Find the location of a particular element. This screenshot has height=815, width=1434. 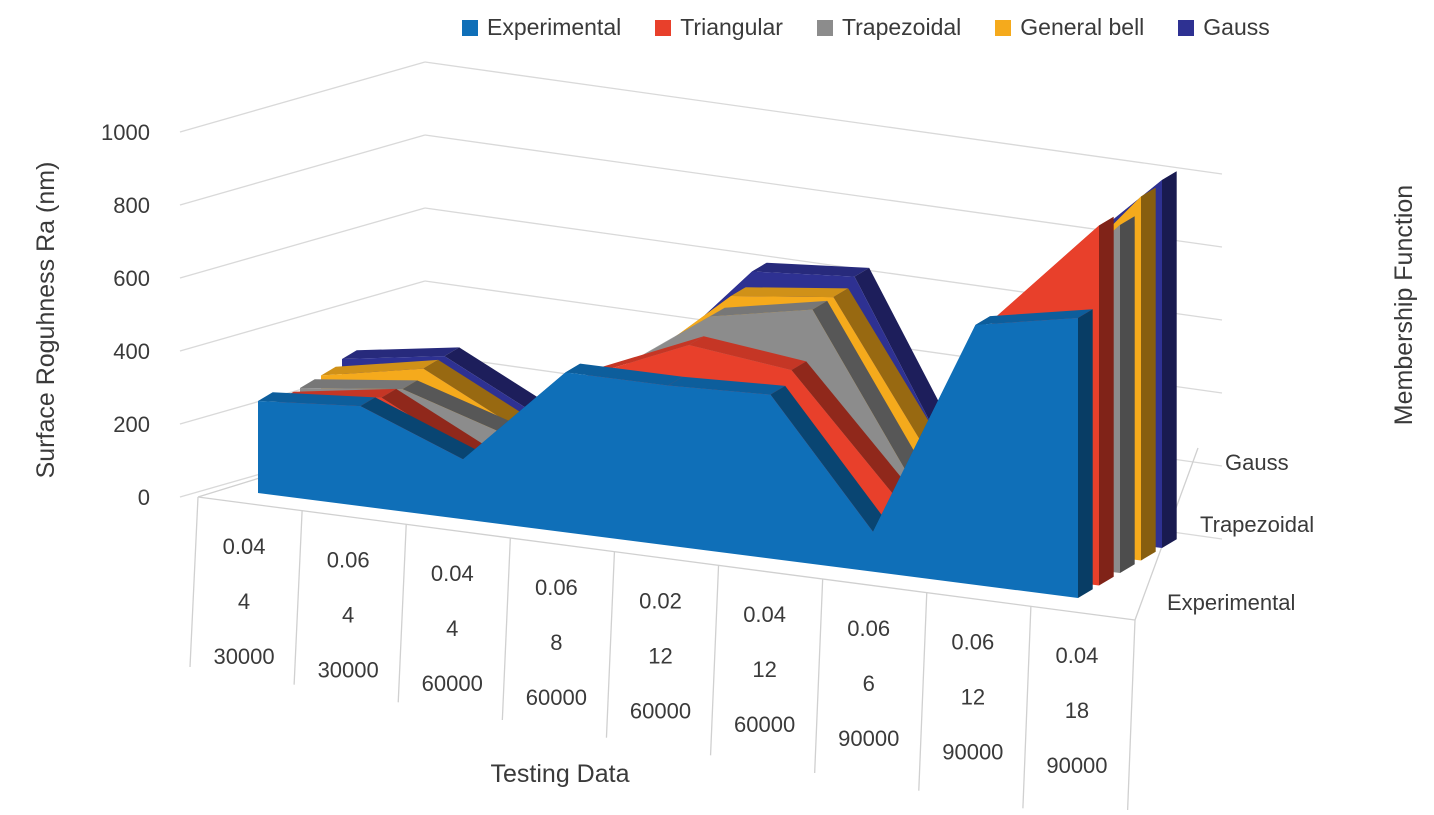

z-axis-title: Membership Function is located at coordinates (1404, 305).